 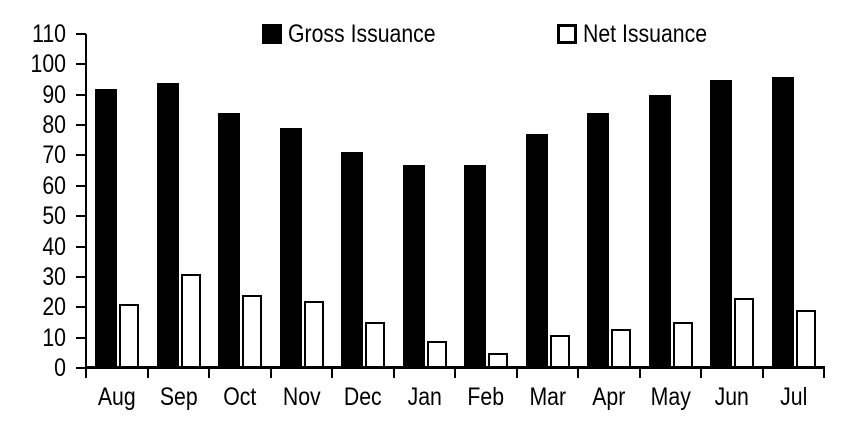 What do you see at coordinates (793, 397) in the screenshot?
I see `x-label-jul: Jul` at bounding box center [793, 397].